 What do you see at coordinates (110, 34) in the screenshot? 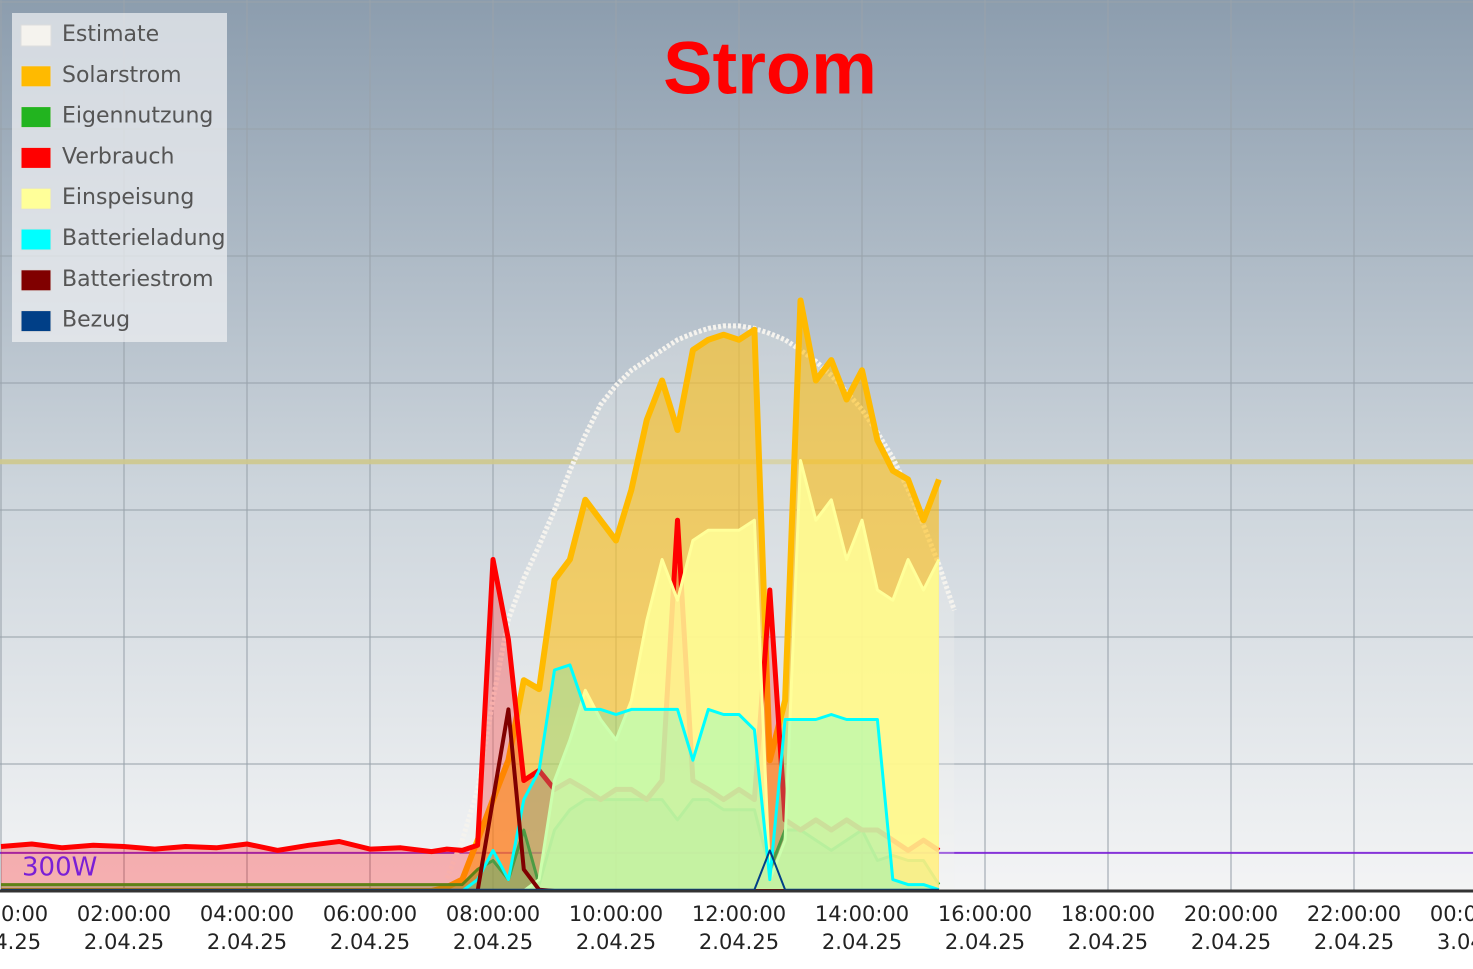
I see `legend-label: Estimate` at bounding box center [110, 34].